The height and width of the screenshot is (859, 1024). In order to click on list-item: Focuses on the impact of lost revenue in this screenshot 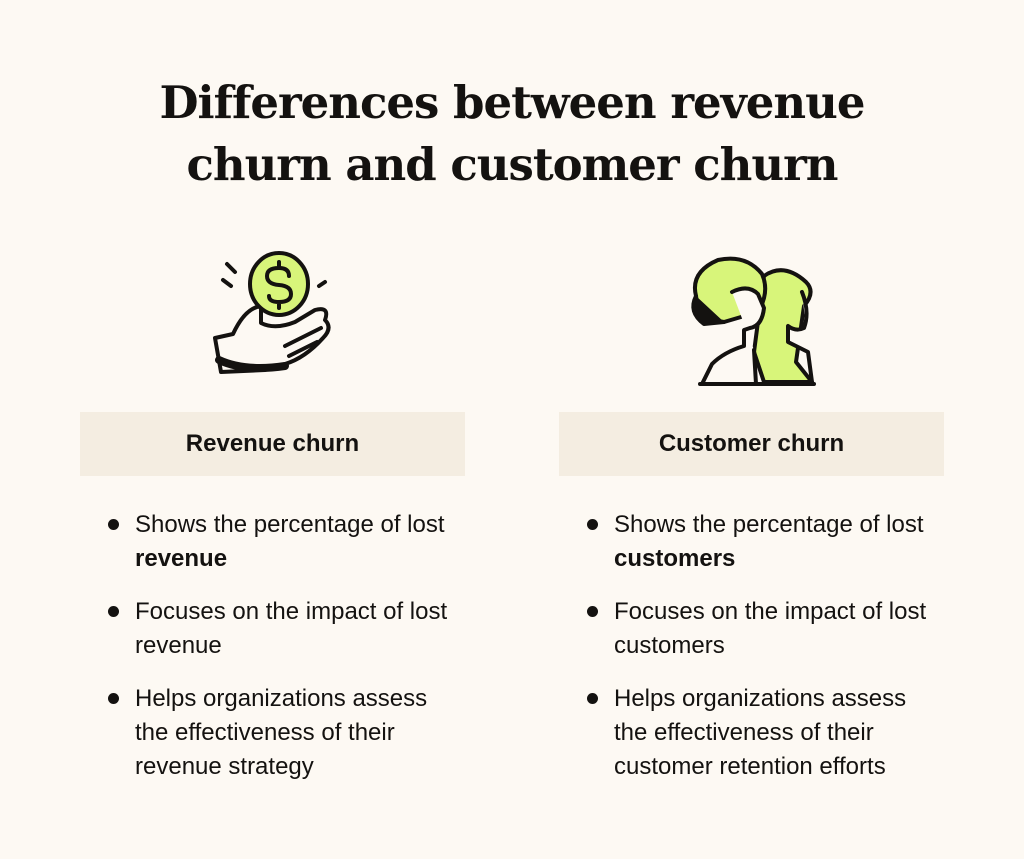, I will do `click(272, 629)`.